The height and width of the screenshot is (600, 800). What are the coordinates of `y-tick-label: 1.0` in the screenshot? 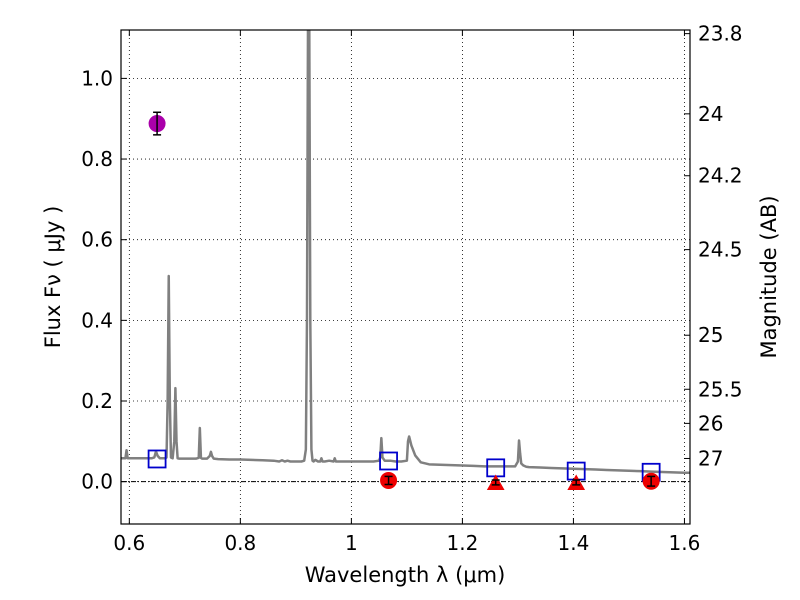 It's located at (97, 78).